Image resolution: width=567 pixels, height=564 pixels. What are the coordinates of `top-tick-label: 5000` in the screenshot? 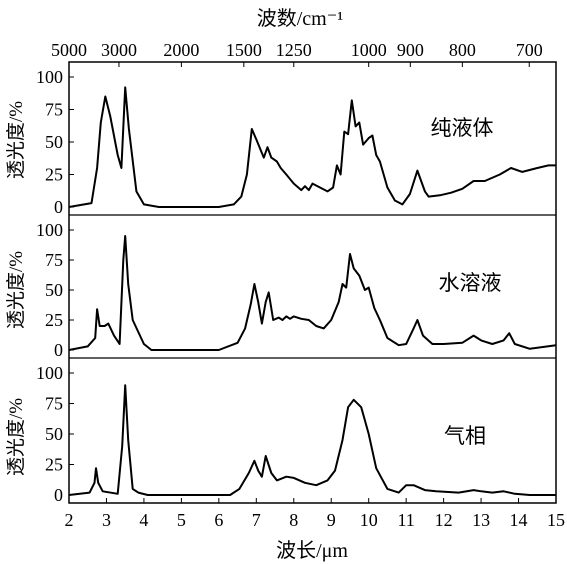 It's located at (69, 50).